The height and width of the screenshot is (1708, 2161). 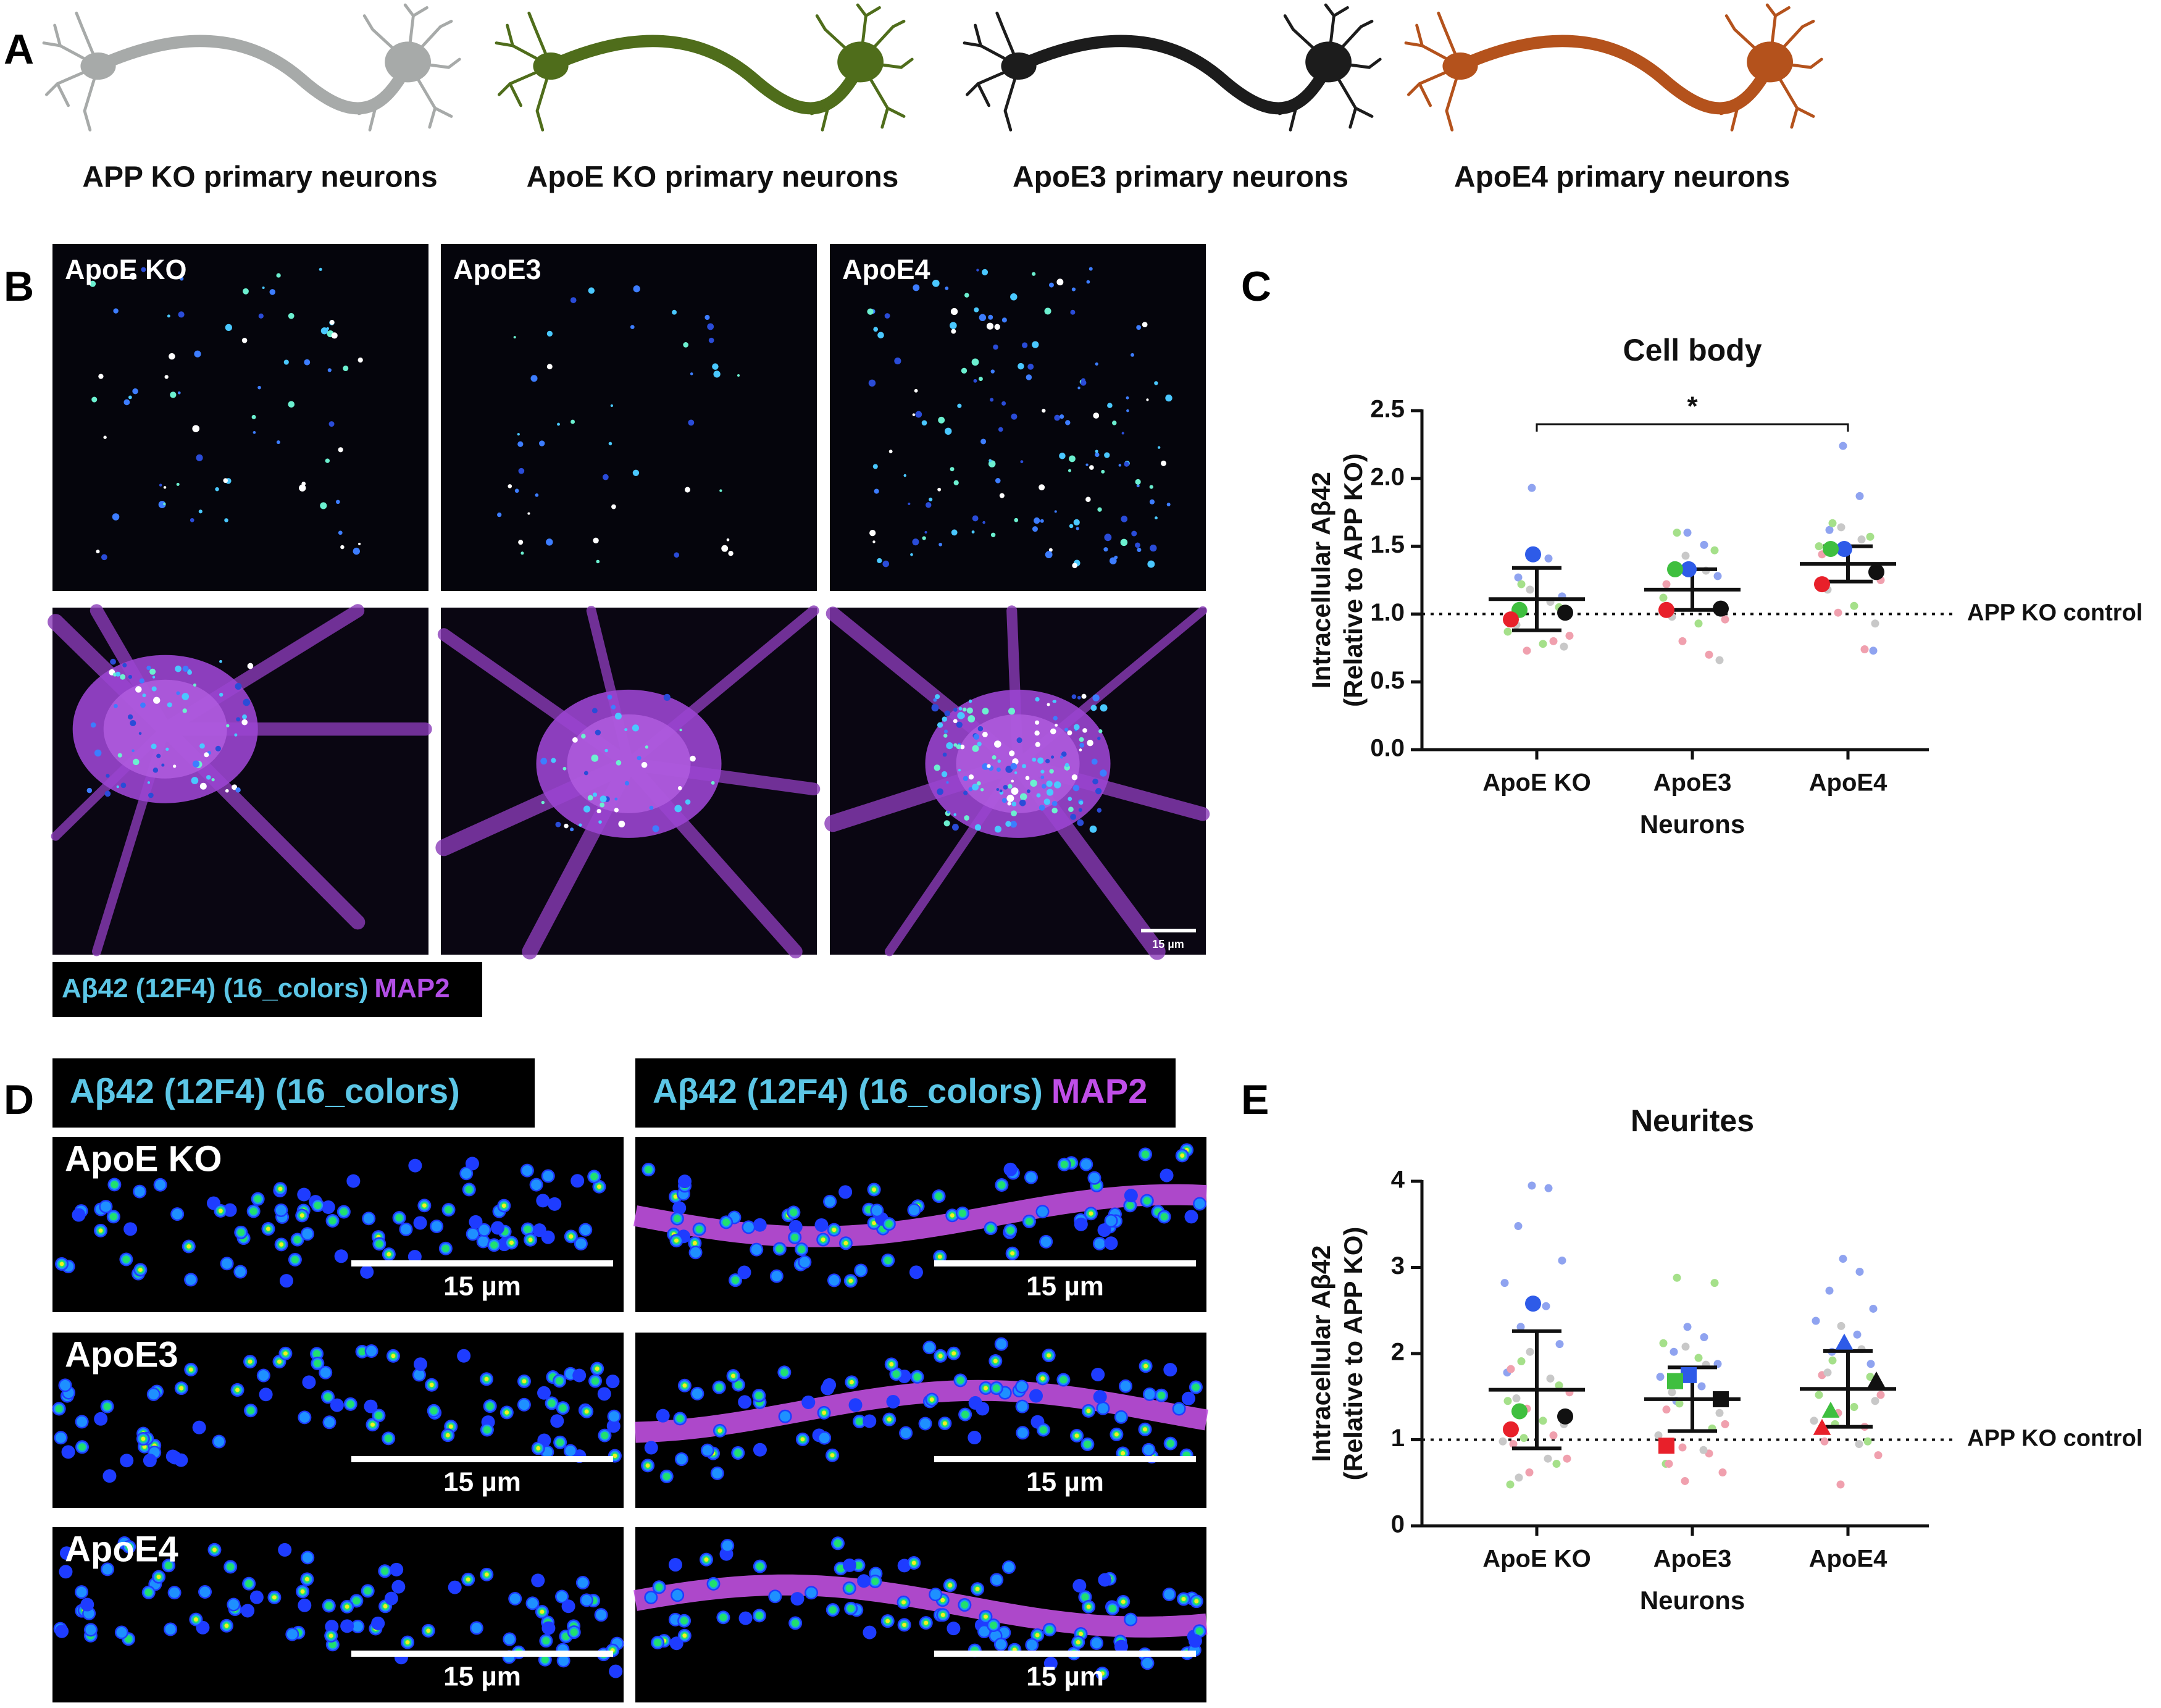 What do you see at coordinates (704, 67) in the screenshot?
I see `neuron-illustration` at bounding box center [704, 67].